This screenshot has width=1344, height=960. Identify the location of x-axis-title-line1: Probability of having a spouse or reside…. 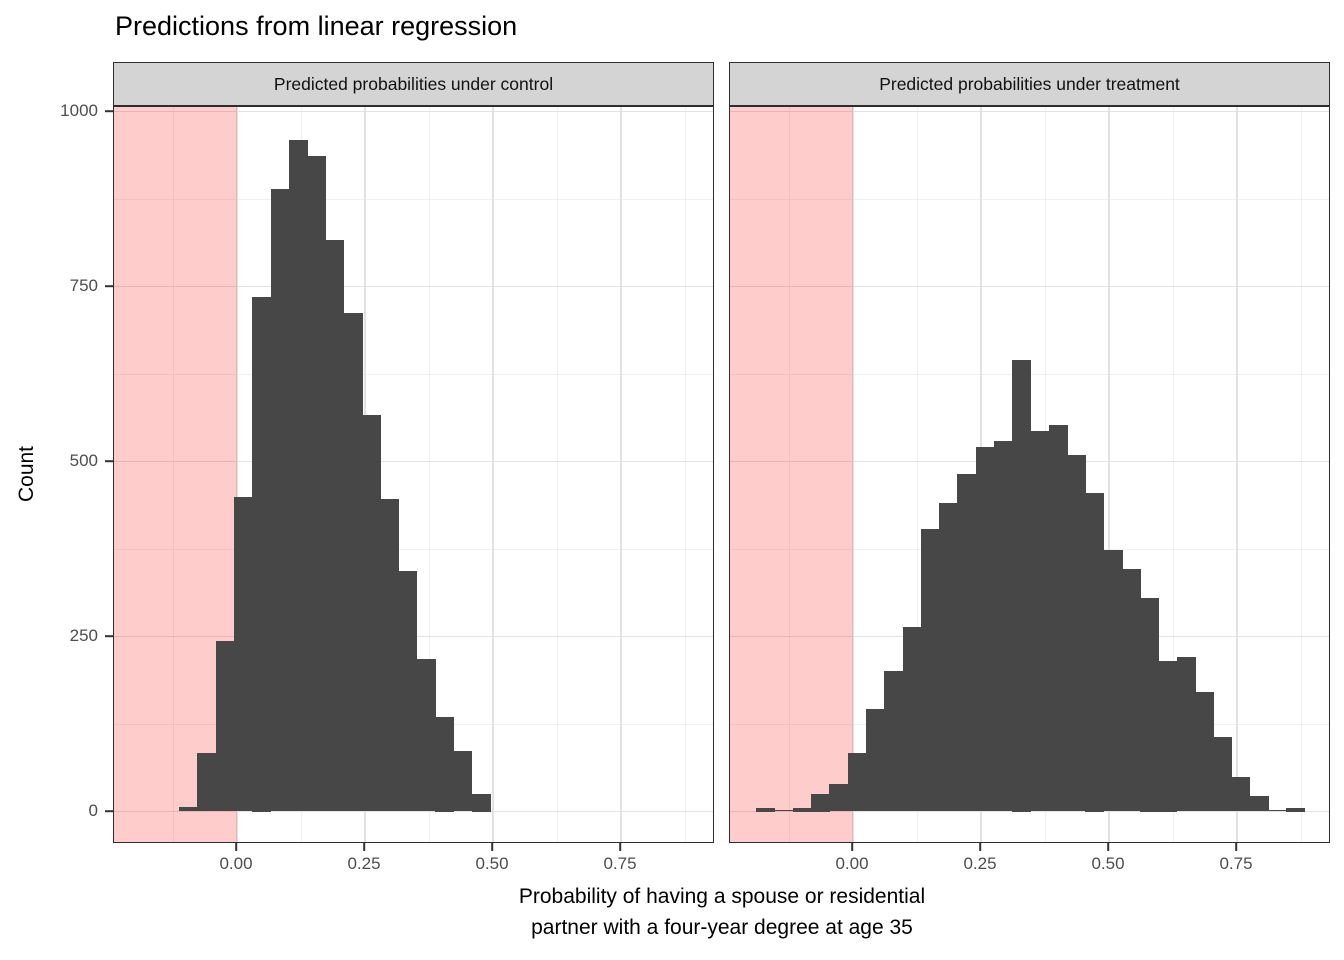
(722, 896).